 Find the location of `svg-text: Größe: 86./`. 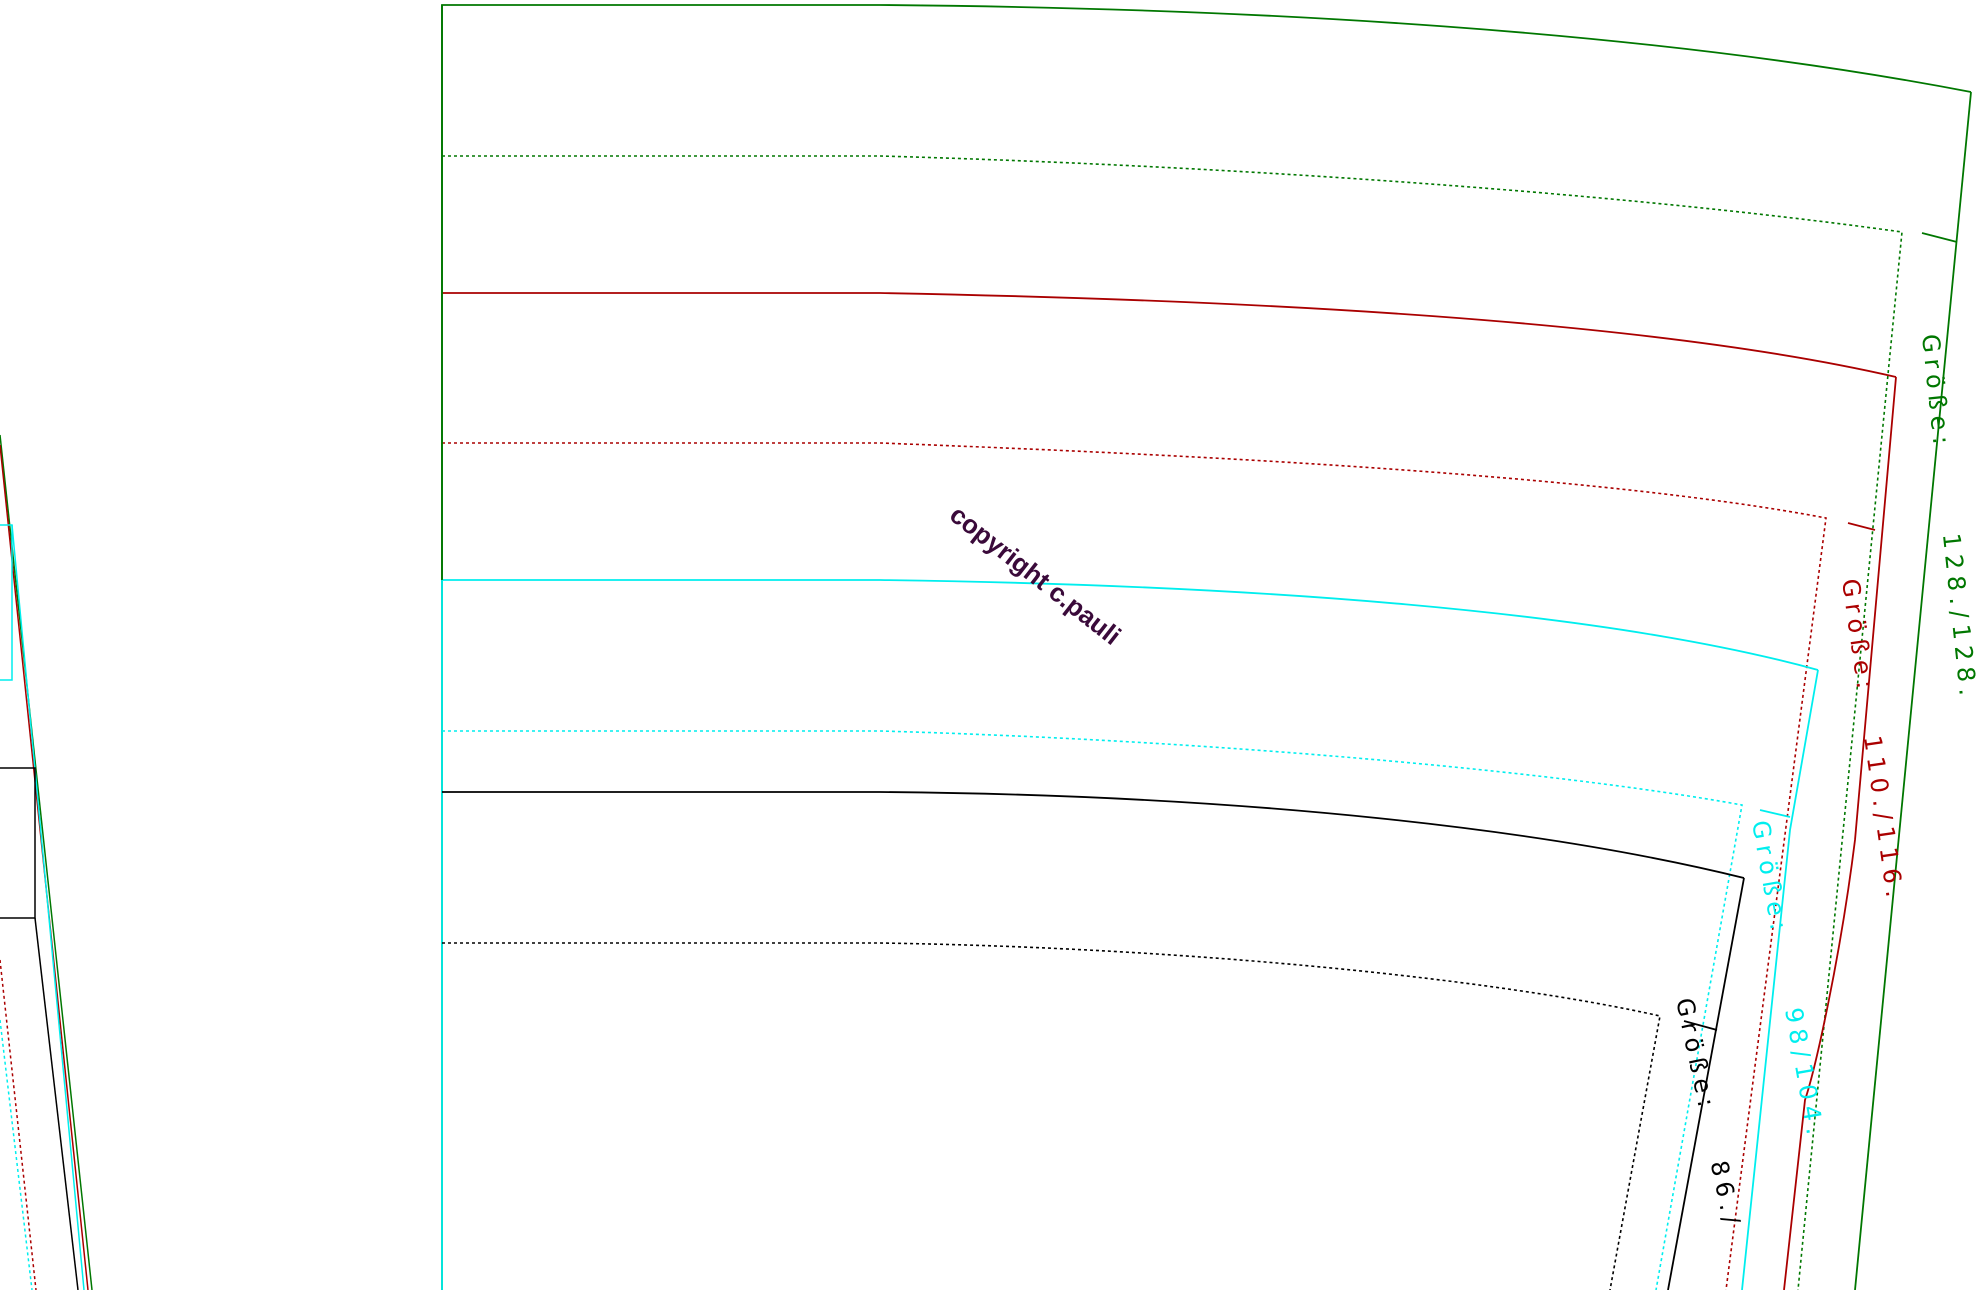

svg-text: Größe: 86./ is located at coordinates (1708, 1113).